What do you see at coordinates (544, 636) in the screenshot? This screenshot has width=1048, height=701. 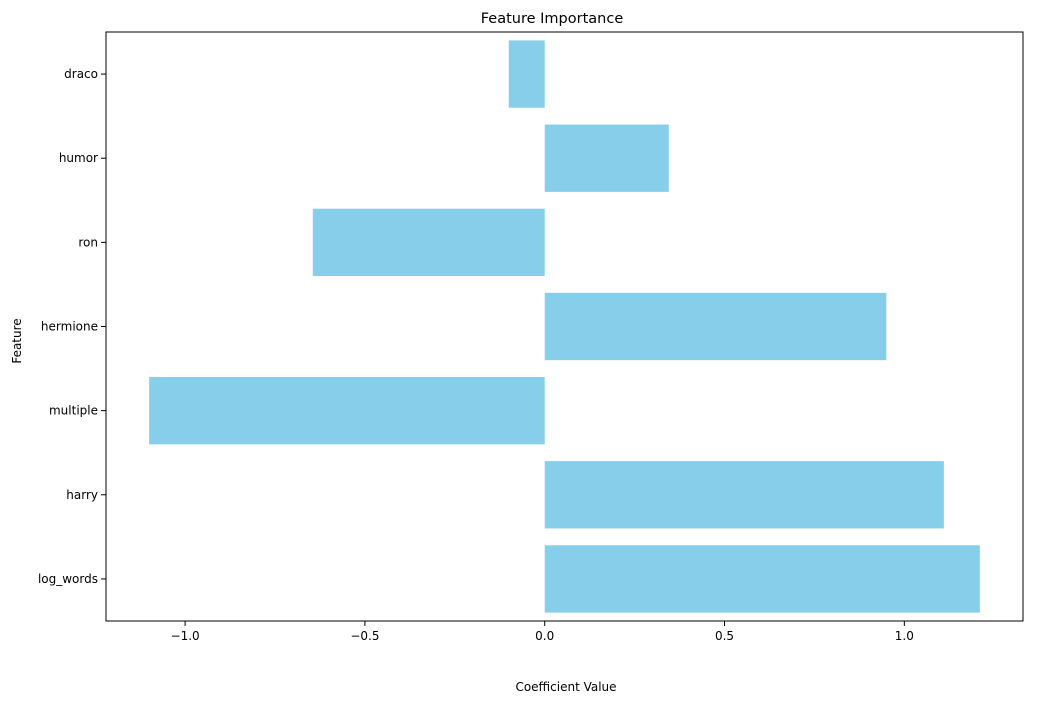 I see `x-tick-label: 0.0` at bounding box center [544, 636].